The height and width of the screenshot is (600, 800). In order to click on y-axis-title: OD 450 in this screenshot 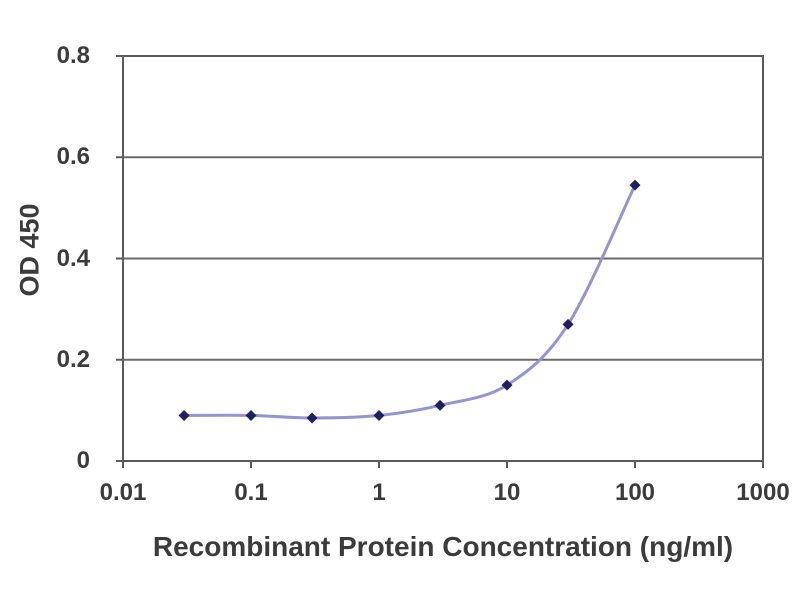, I will do `click(29, 250)`.